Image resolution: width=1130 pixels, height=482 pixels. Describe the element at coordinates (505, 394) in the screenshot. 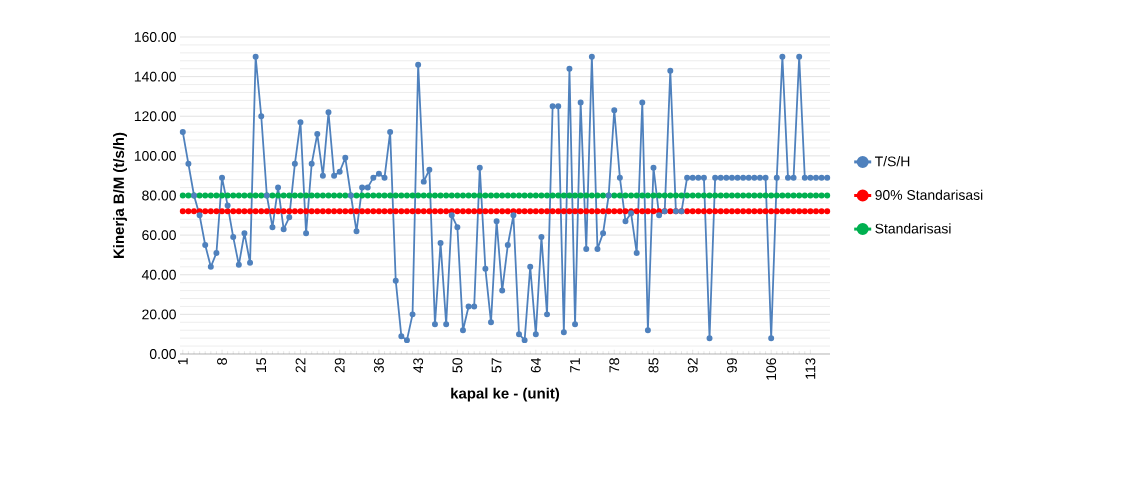

I see `x-axis-title: kapal ke - (unit)` at that location.